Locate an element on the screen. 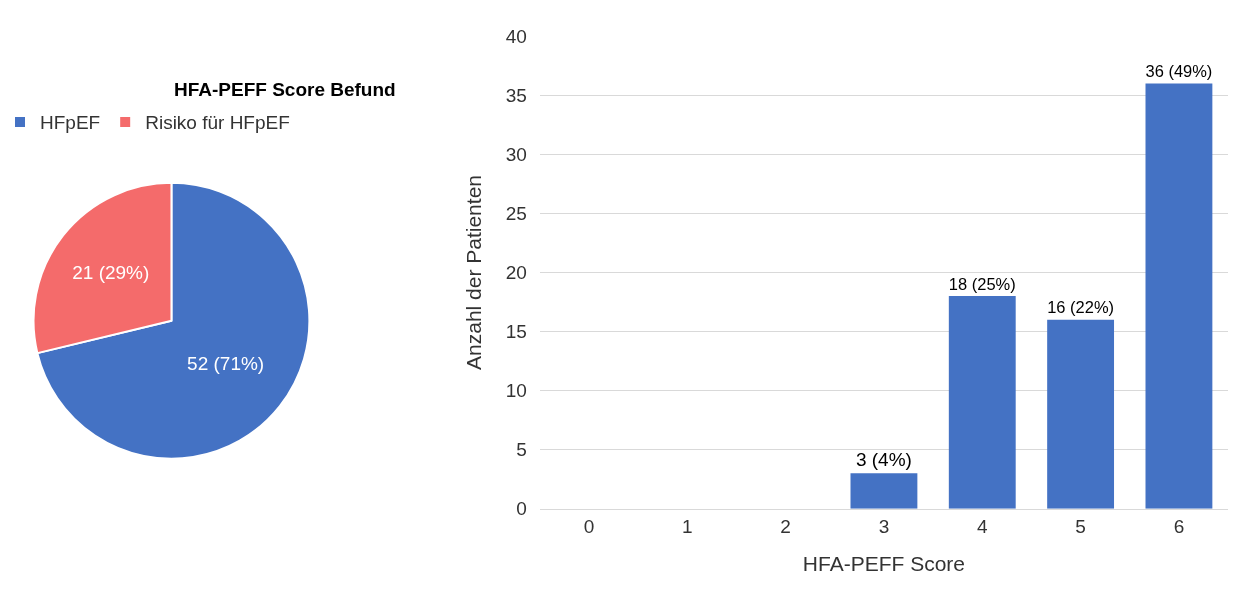 This screenshot has height=603, width=1238. x-tick-label: 0 is located at coordinates (589, 526).